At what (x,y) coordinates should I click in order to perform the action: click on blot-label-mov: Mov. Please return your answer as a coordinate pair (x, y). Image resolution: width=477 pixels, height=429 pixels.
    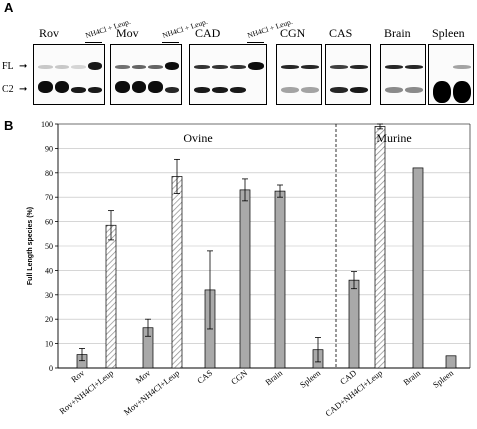
    Looking at the image, I should click on (127, 33).